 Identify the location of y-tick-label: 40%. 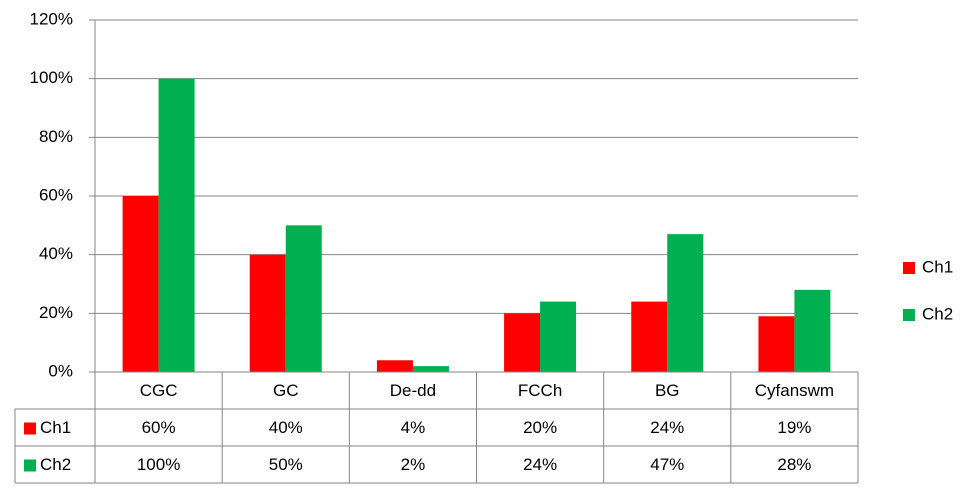
(56, 253).